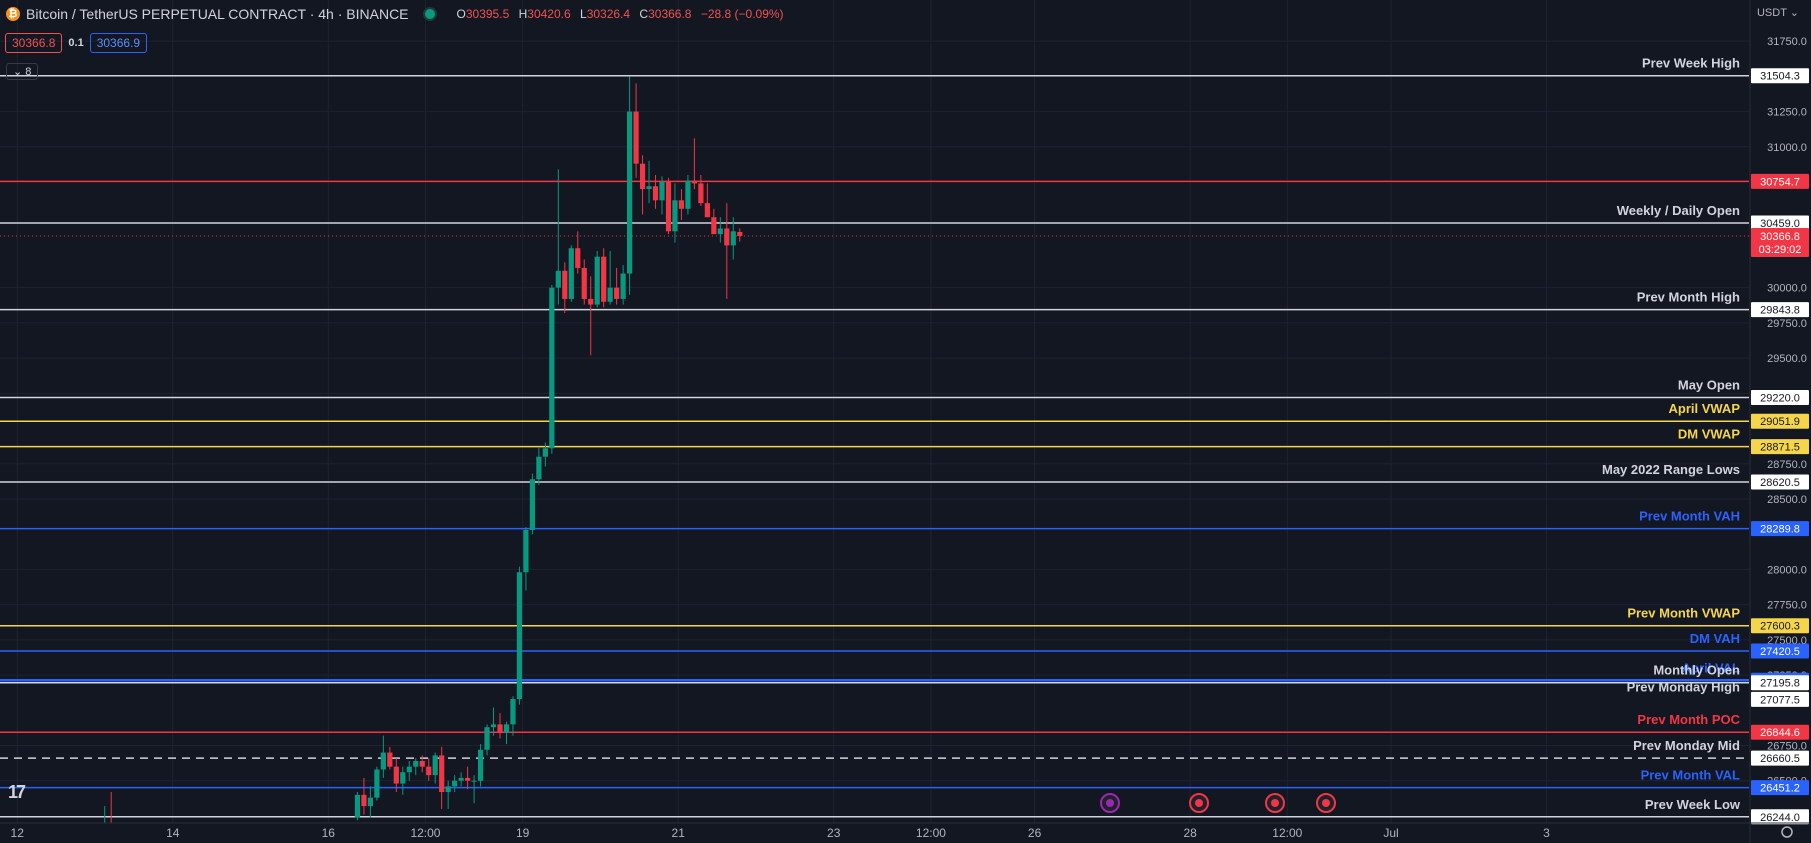 The image size is (1811, 843). Describe the element at coordinates (1787, 747) in the screenshot. I see `price-tick-label: 26750.0` at that location.